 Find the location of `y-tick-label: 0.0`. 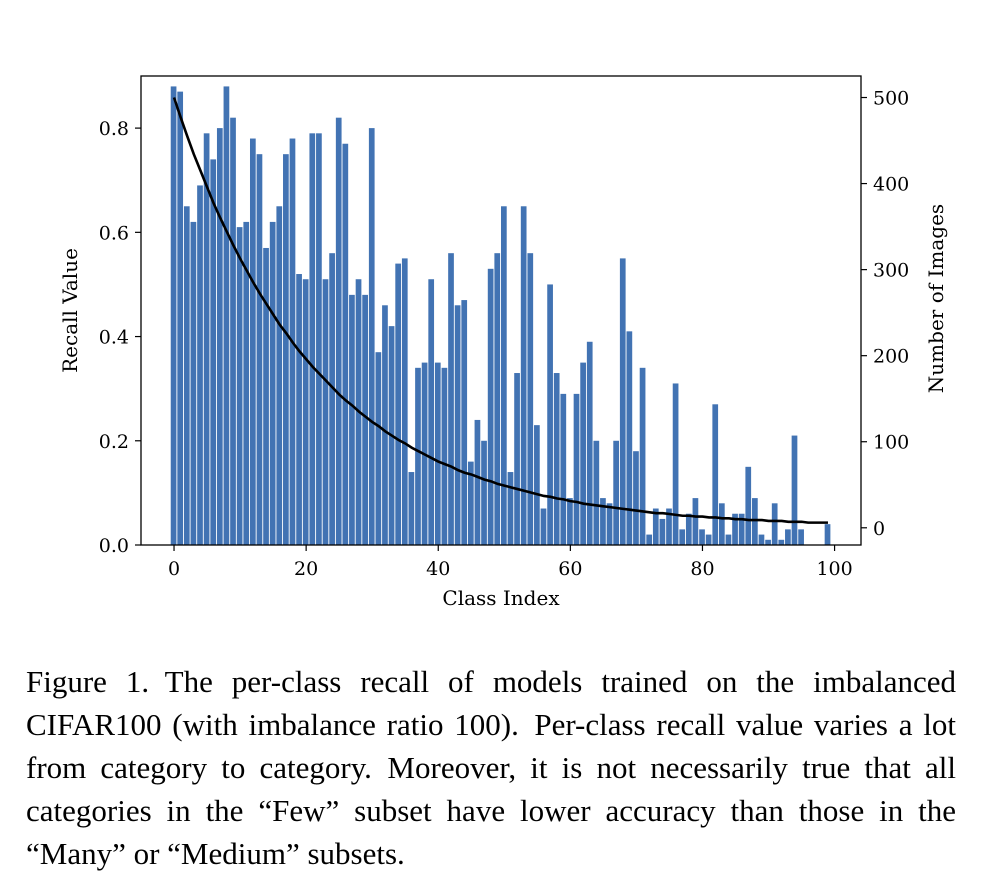

y-tick-label: 0.0 is located at coordinates (114, 546).